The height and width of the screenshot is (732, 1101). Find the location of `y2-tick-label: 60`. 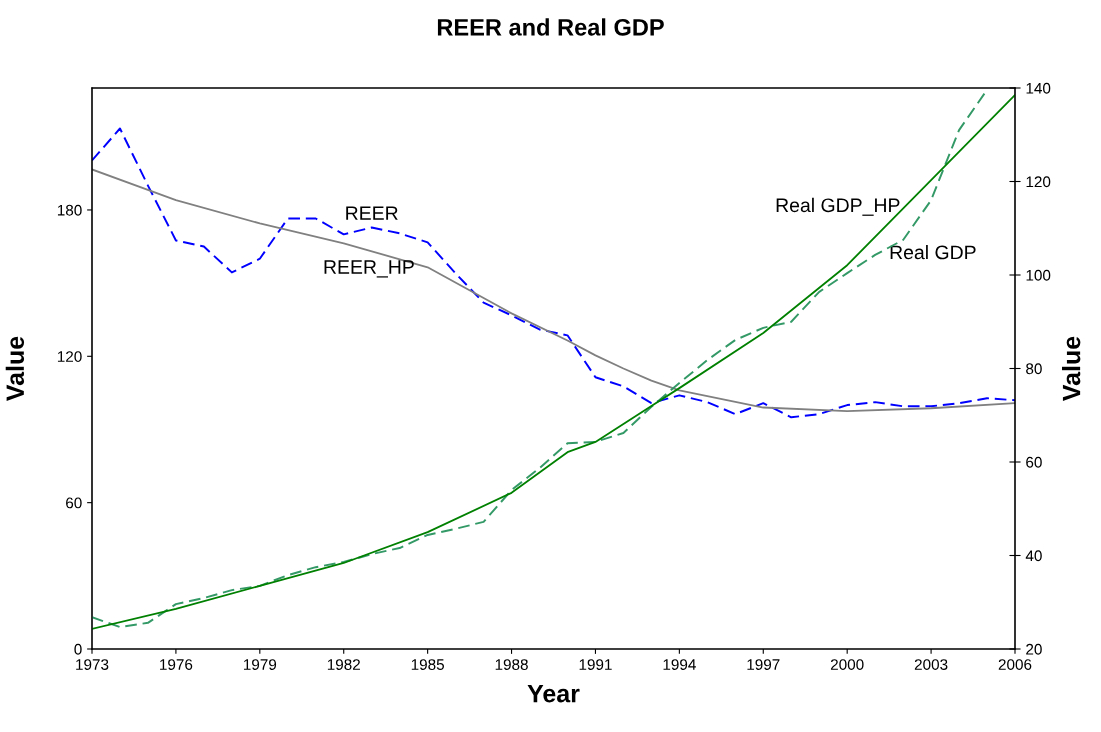

y2-tick-label: 60 is located at coordinates (1034, 462).